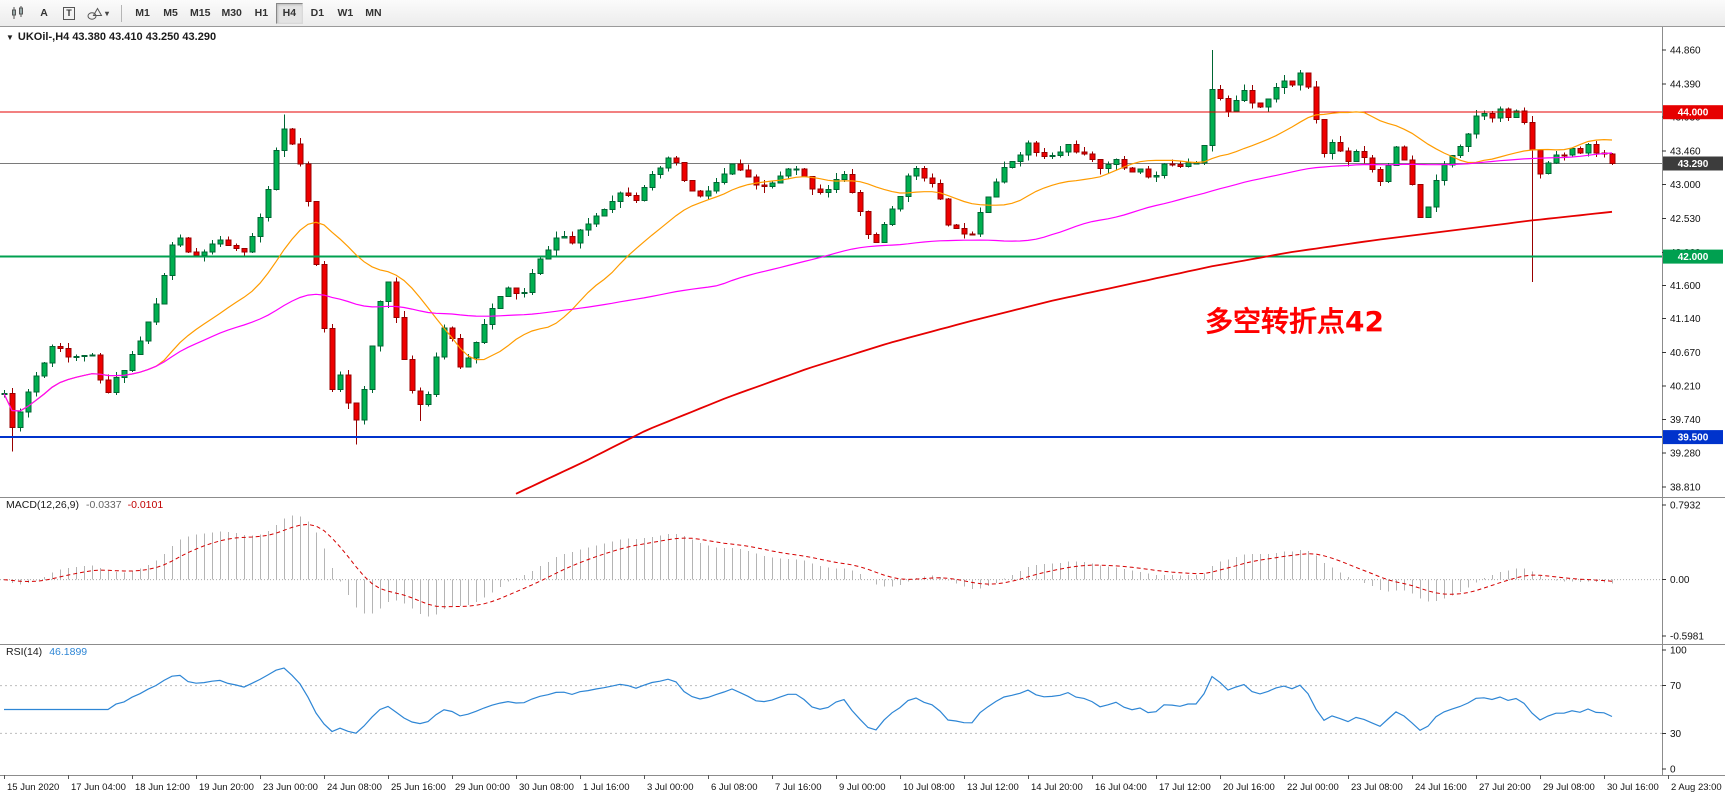 The width and height of the screenshot is (1725, 795). I want to click on time-axis-label: 29 Jul 08:00, so click(1569, 787).